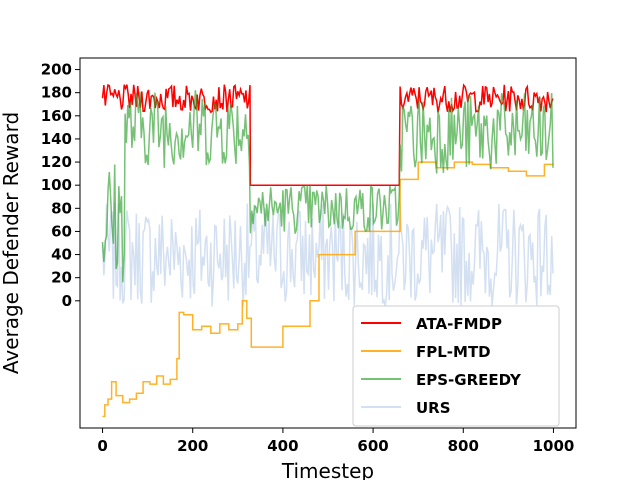 Image resolution: width=640 pixels, height=480 pixels. Describe the element at coordinates (56, 139) in the screenshot. I see `y-tick-label: 140` at that location.